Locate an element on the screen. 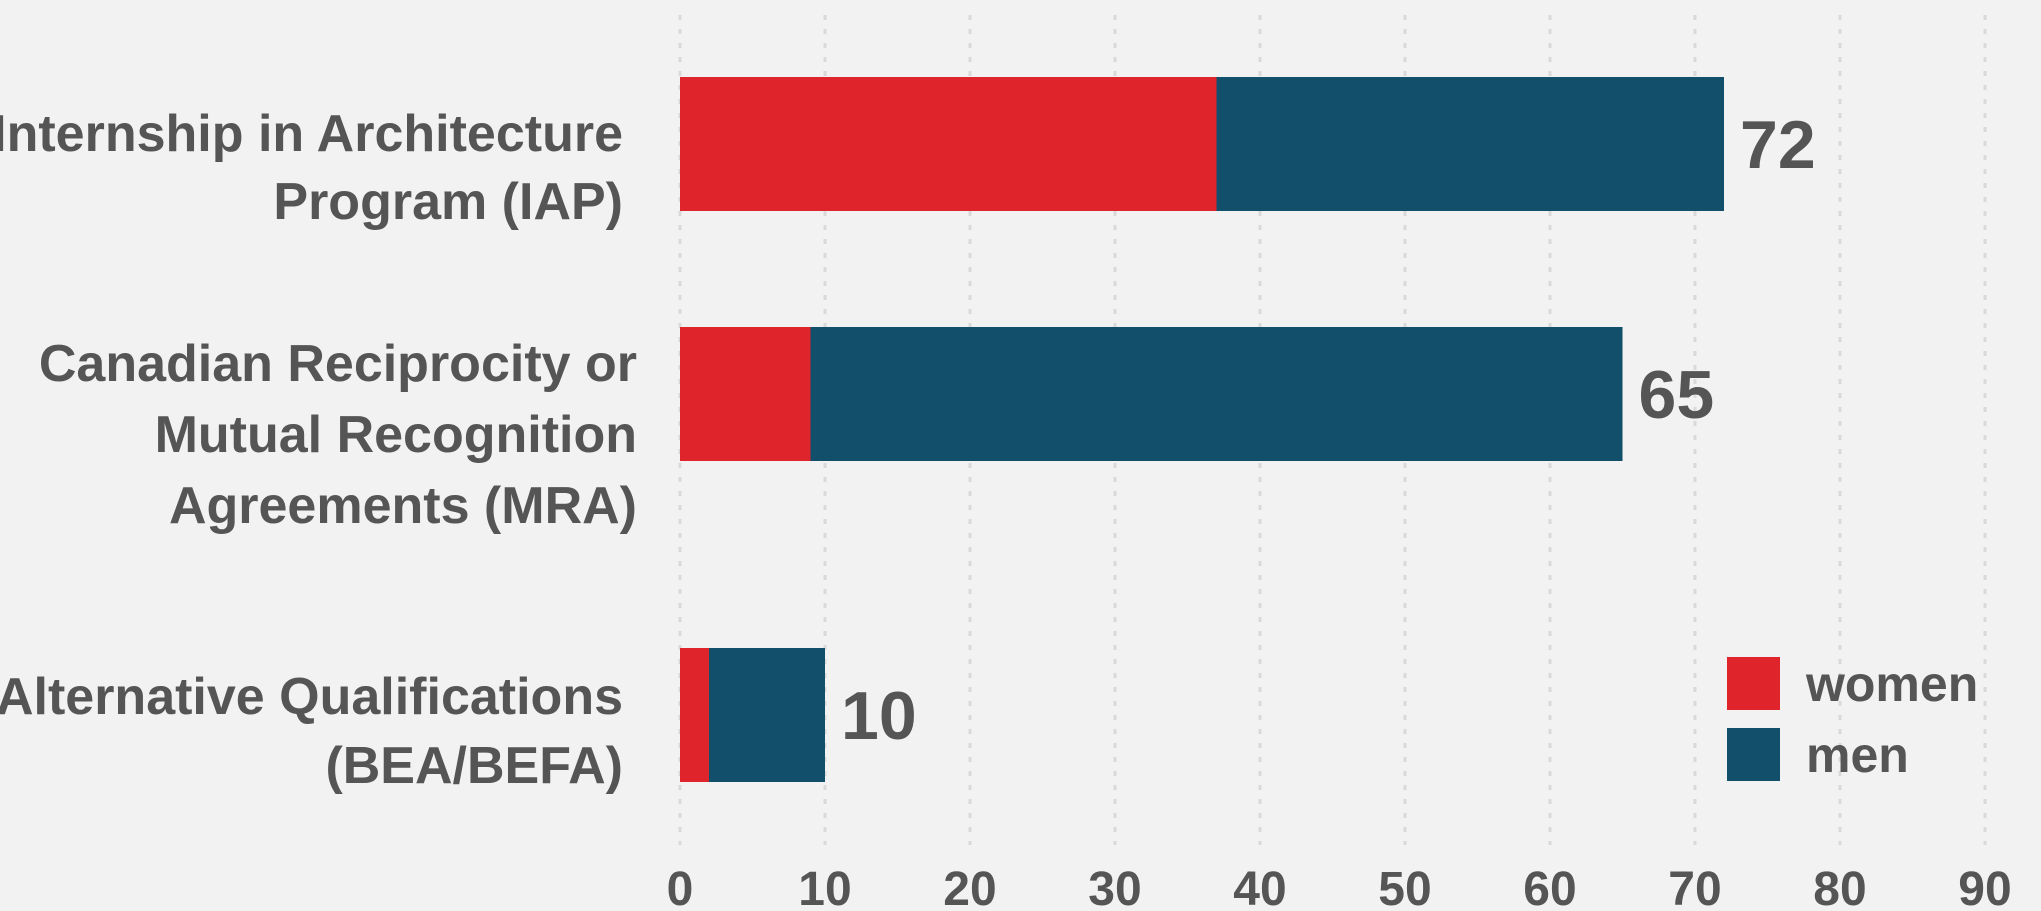 The width and height of the screenshot is (2041, 911). legend: women men is located at coordinates (1852, 719).